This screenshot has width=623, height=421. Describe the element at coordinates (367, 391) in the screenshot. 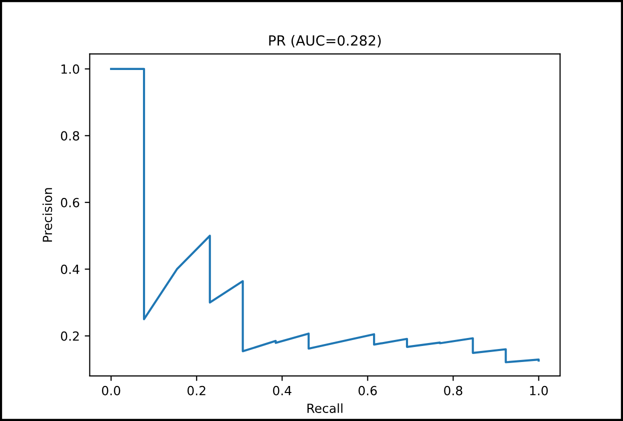

I see `x-tick-label: 0.6` at that location.